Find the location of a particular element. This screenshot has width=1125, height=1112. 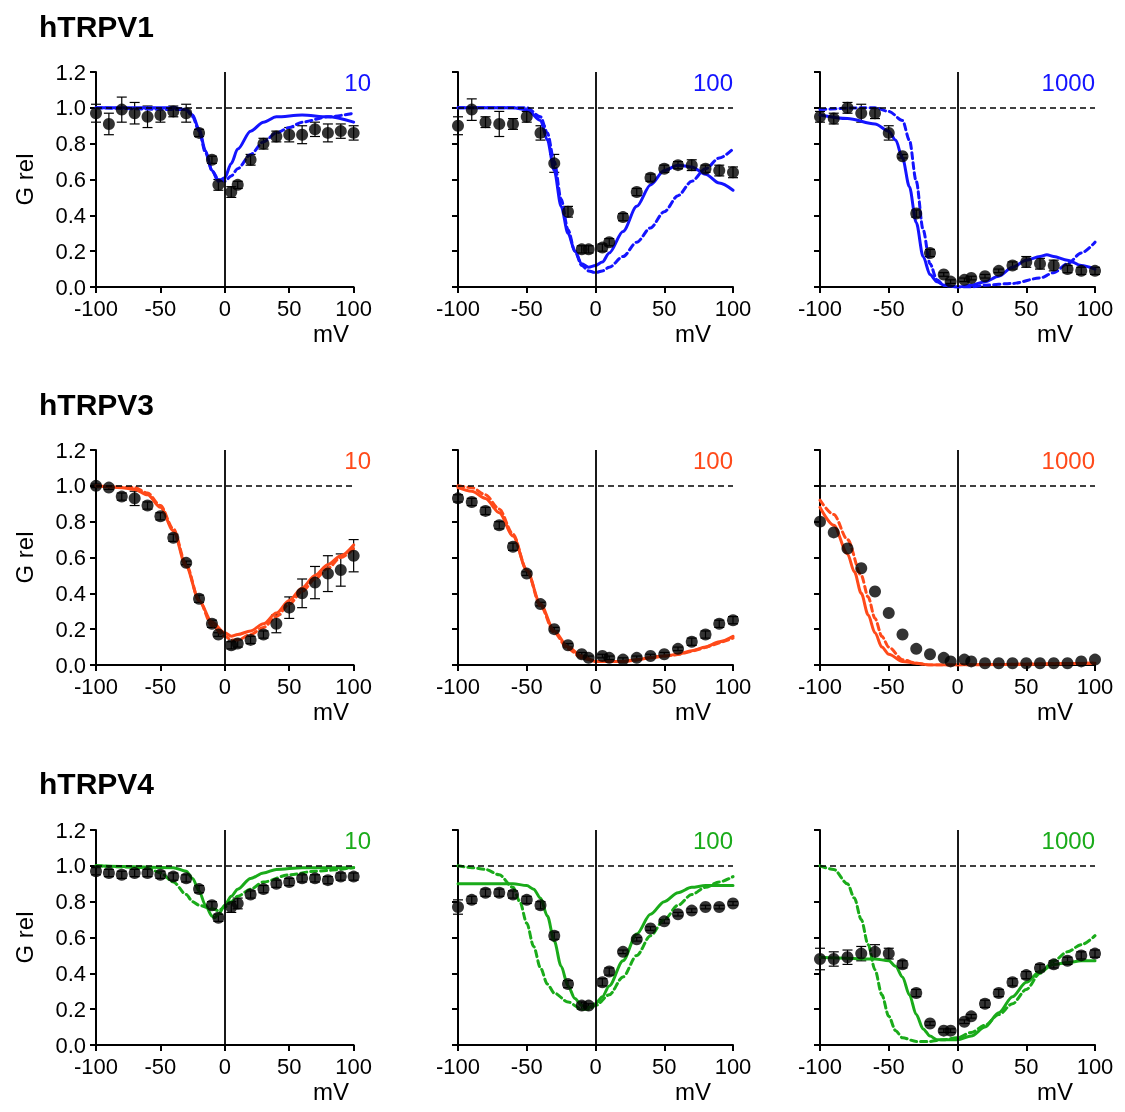

chart-title: hTRPV1 is located at coordinates (97, 26).